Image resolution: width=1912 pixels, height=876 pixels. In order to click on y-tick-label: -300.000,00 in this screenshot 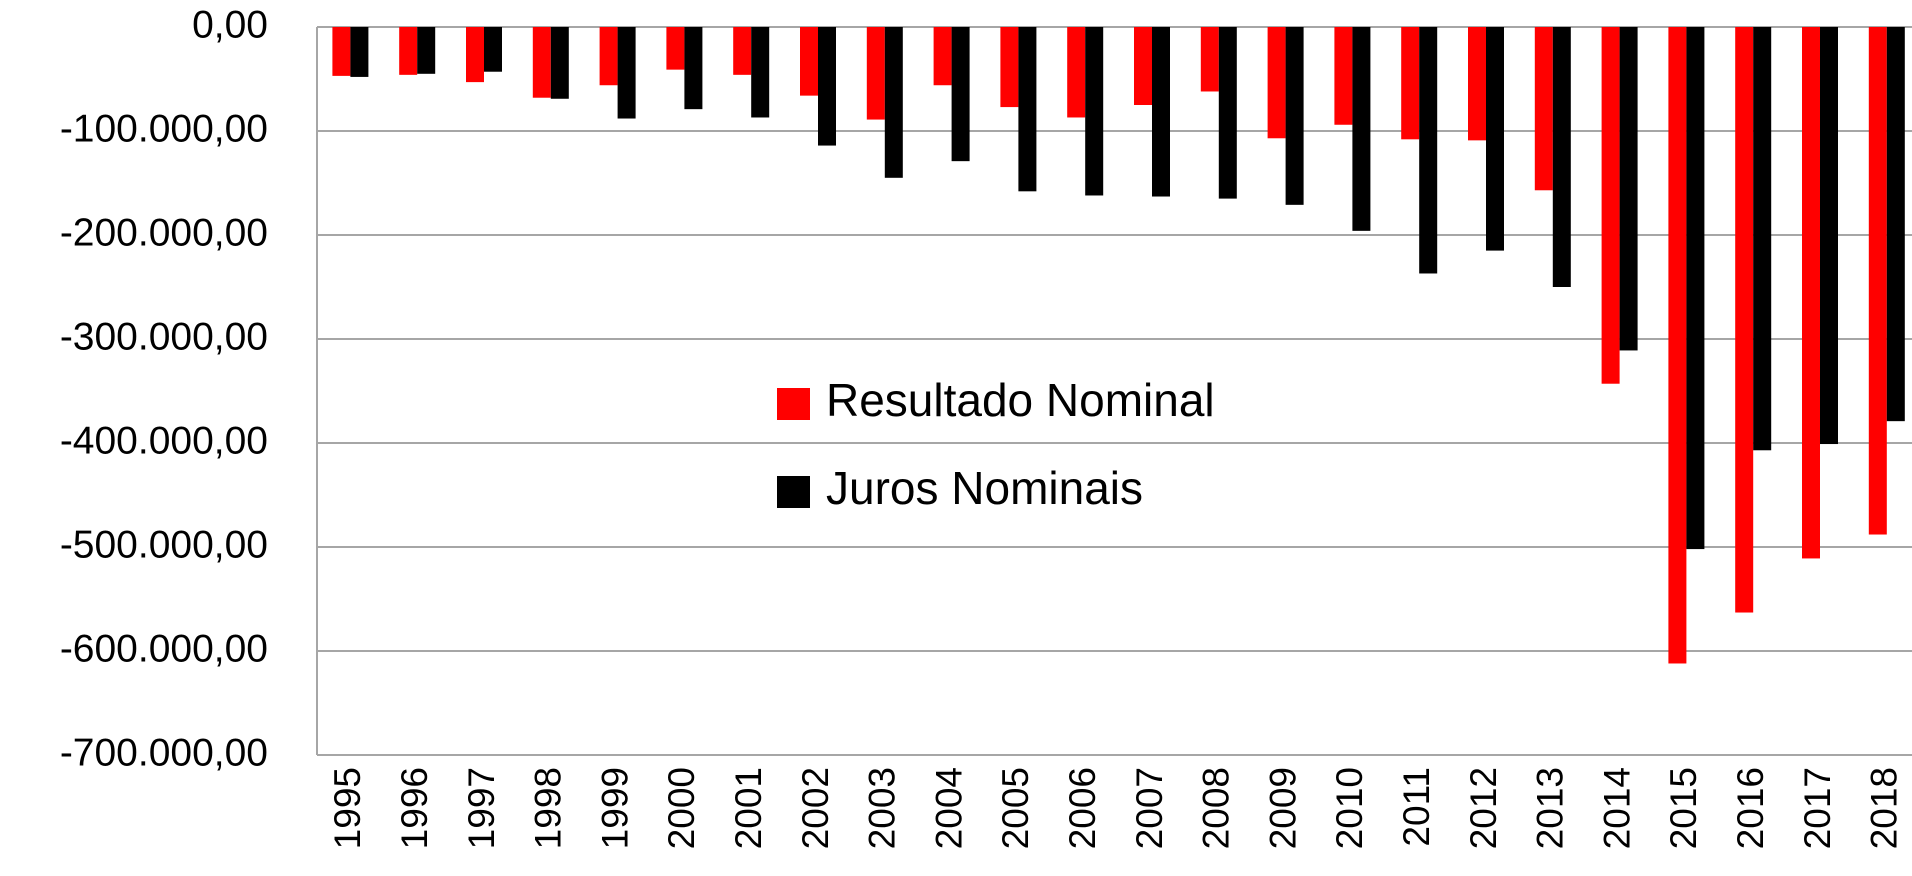, I will do `click(164, 336)`.